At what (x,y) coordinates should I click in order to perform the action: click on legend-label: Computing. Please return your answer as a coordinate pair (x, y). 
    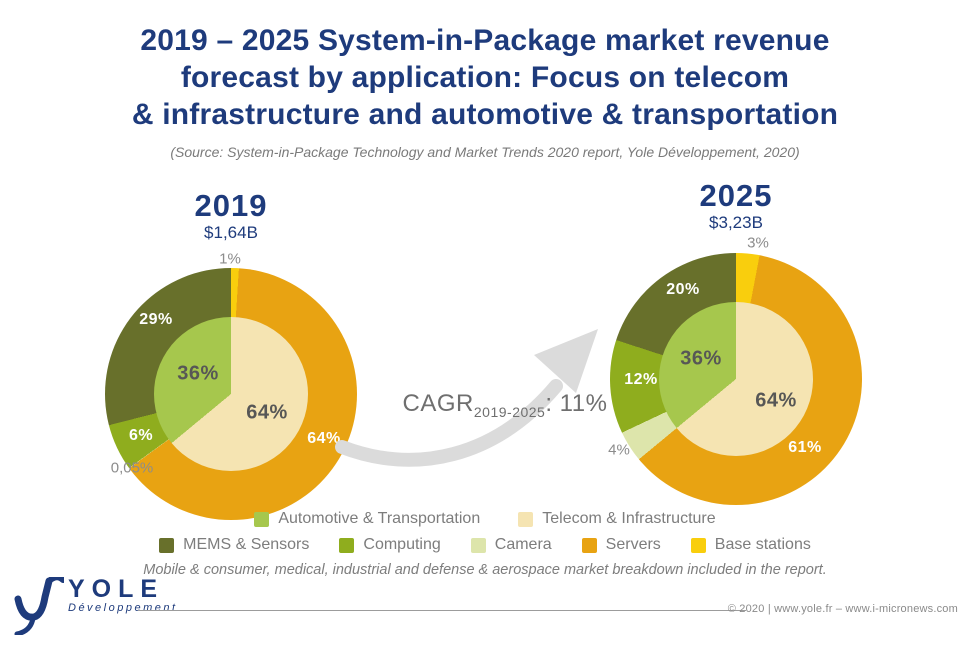
    Looking at the image, I should click on (402, 544).